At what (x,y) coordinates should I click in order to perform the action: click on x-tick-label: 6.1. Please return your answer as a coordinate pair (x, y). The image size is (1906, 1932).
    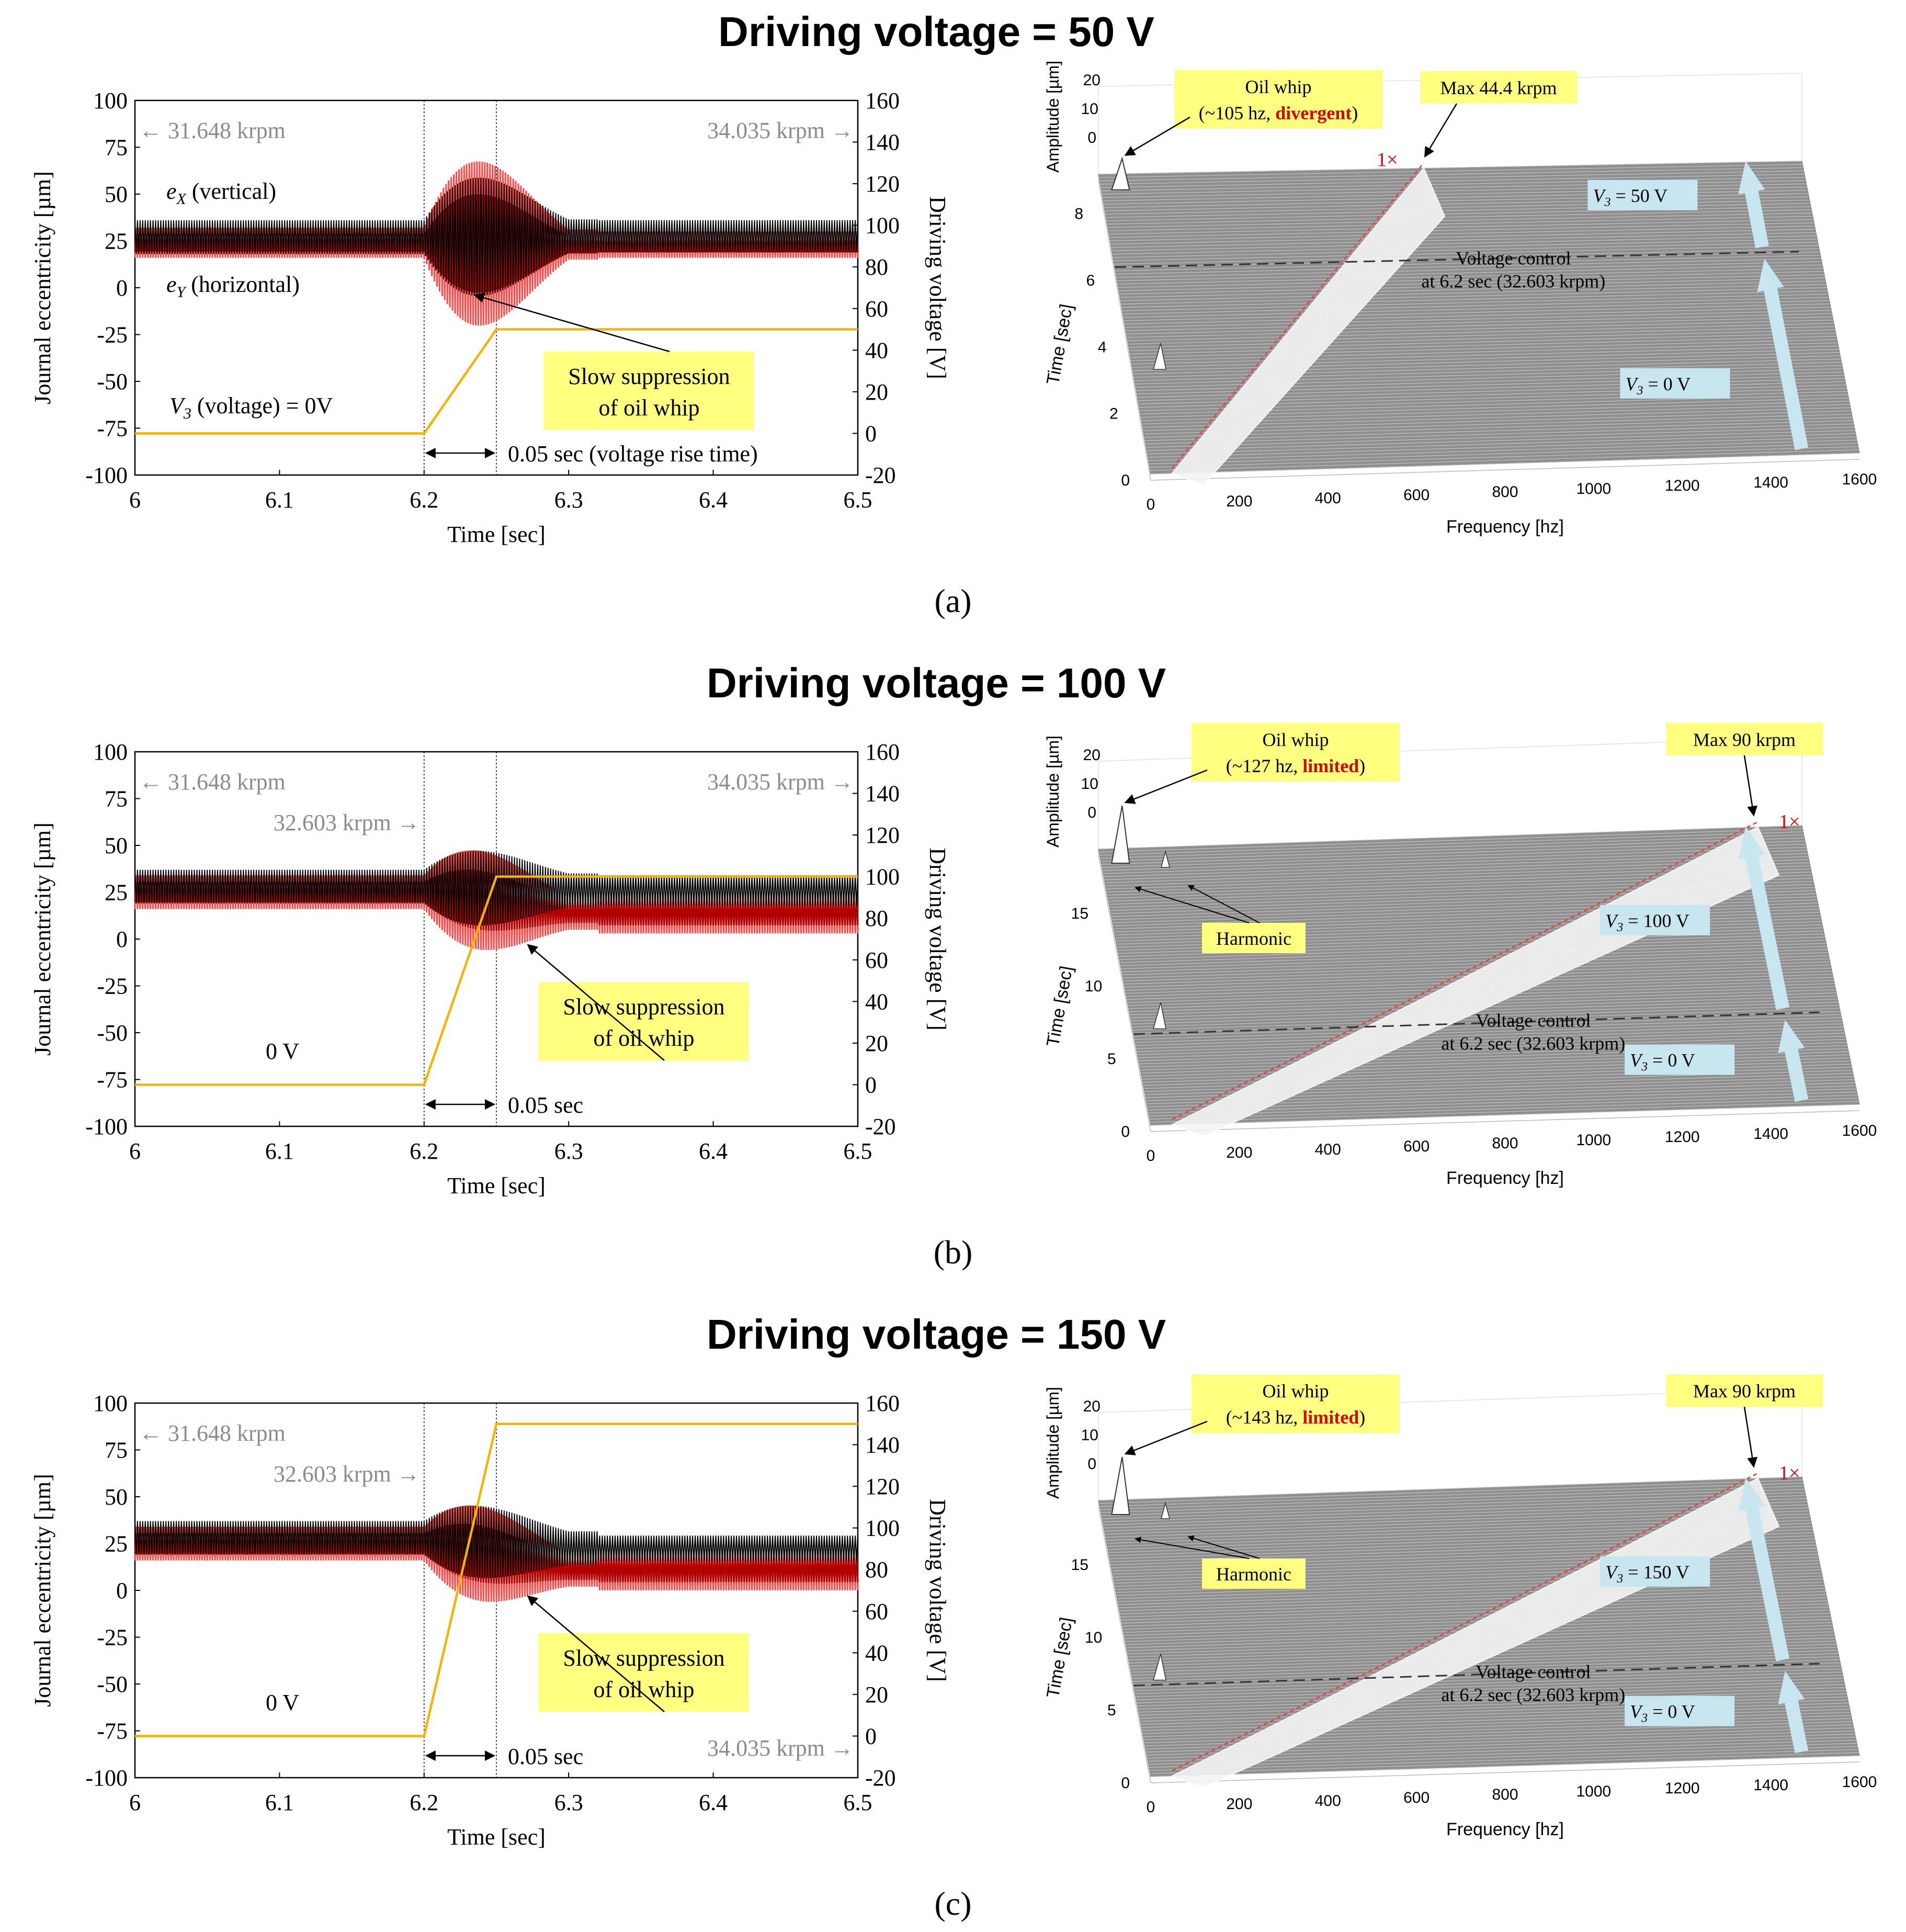
    Looking at the image, I should click on (280, 1803).